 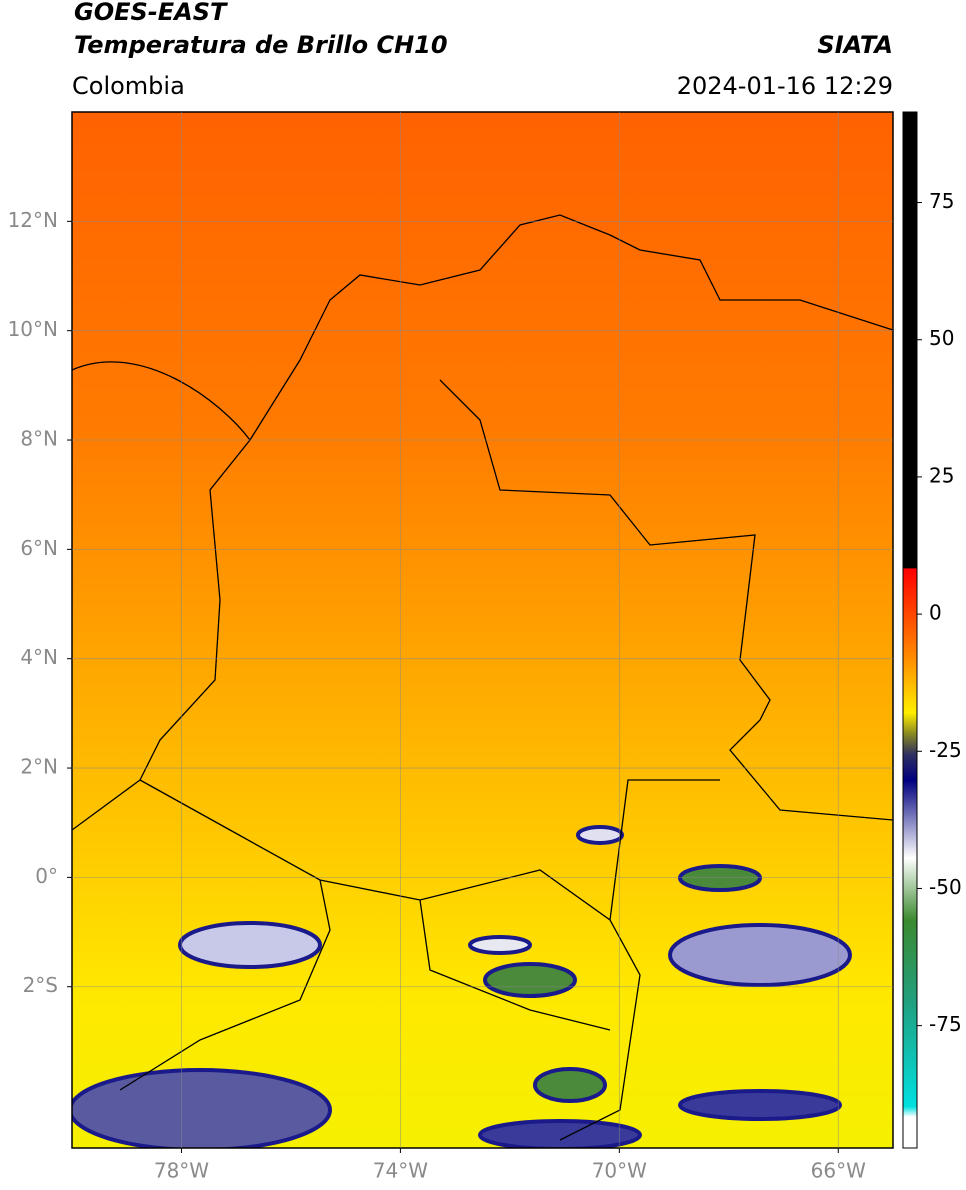 What do you see at coordinates (941, 201) in the screenshot?
I see `colorbar-tick-label: 75` at bounding box center [941, 201].